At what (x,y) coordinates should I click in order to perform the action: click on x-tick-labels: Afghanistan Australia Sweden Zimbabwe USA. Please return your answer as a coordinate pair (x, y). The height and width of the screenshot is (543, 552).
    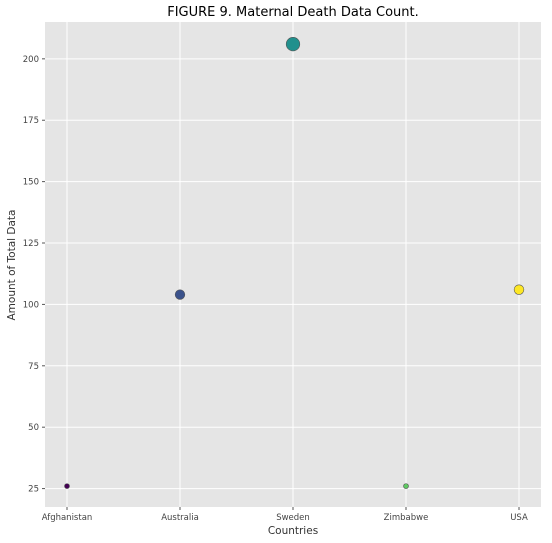
    Looking at the image, I should click on (285, 518).